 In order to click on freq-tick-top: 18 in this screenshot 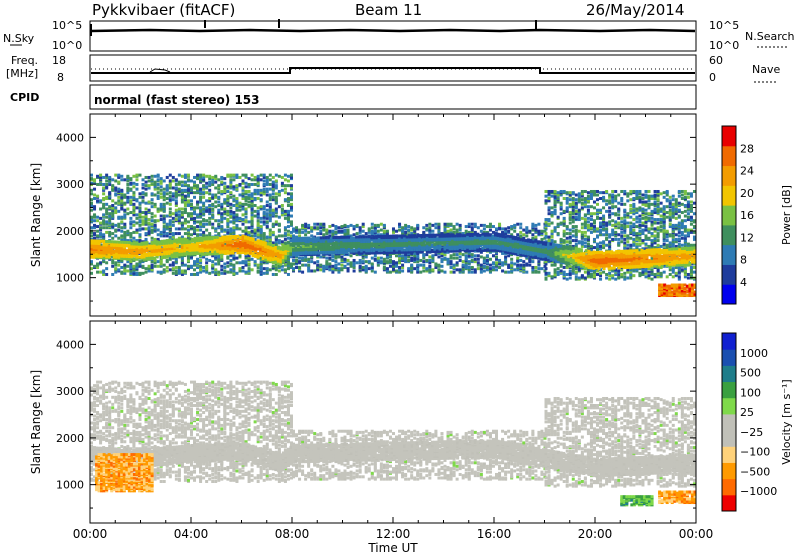, I will do `click(59, 60)`.